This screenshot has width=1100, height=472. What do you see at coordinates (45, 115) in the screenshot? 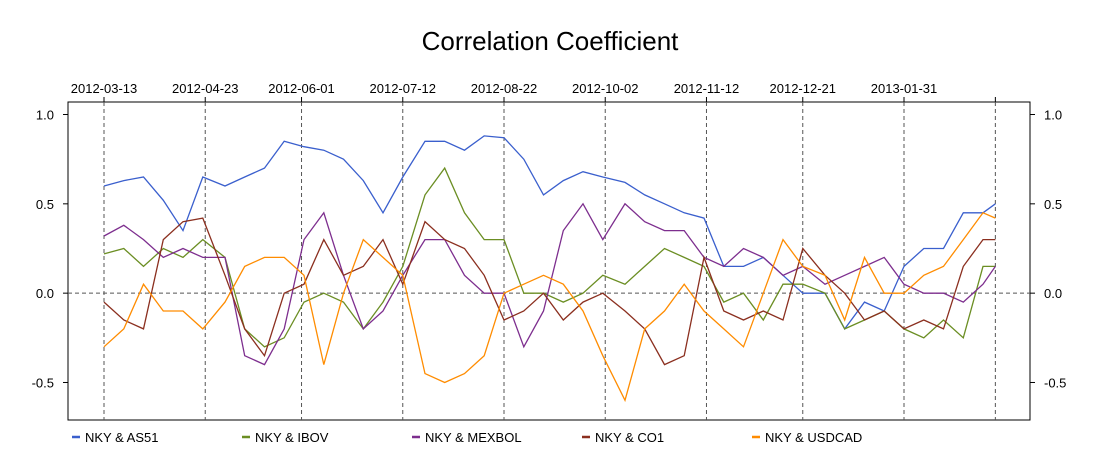
I see `y-tick-label-left: 1.0` at bounding box center [45, 115].